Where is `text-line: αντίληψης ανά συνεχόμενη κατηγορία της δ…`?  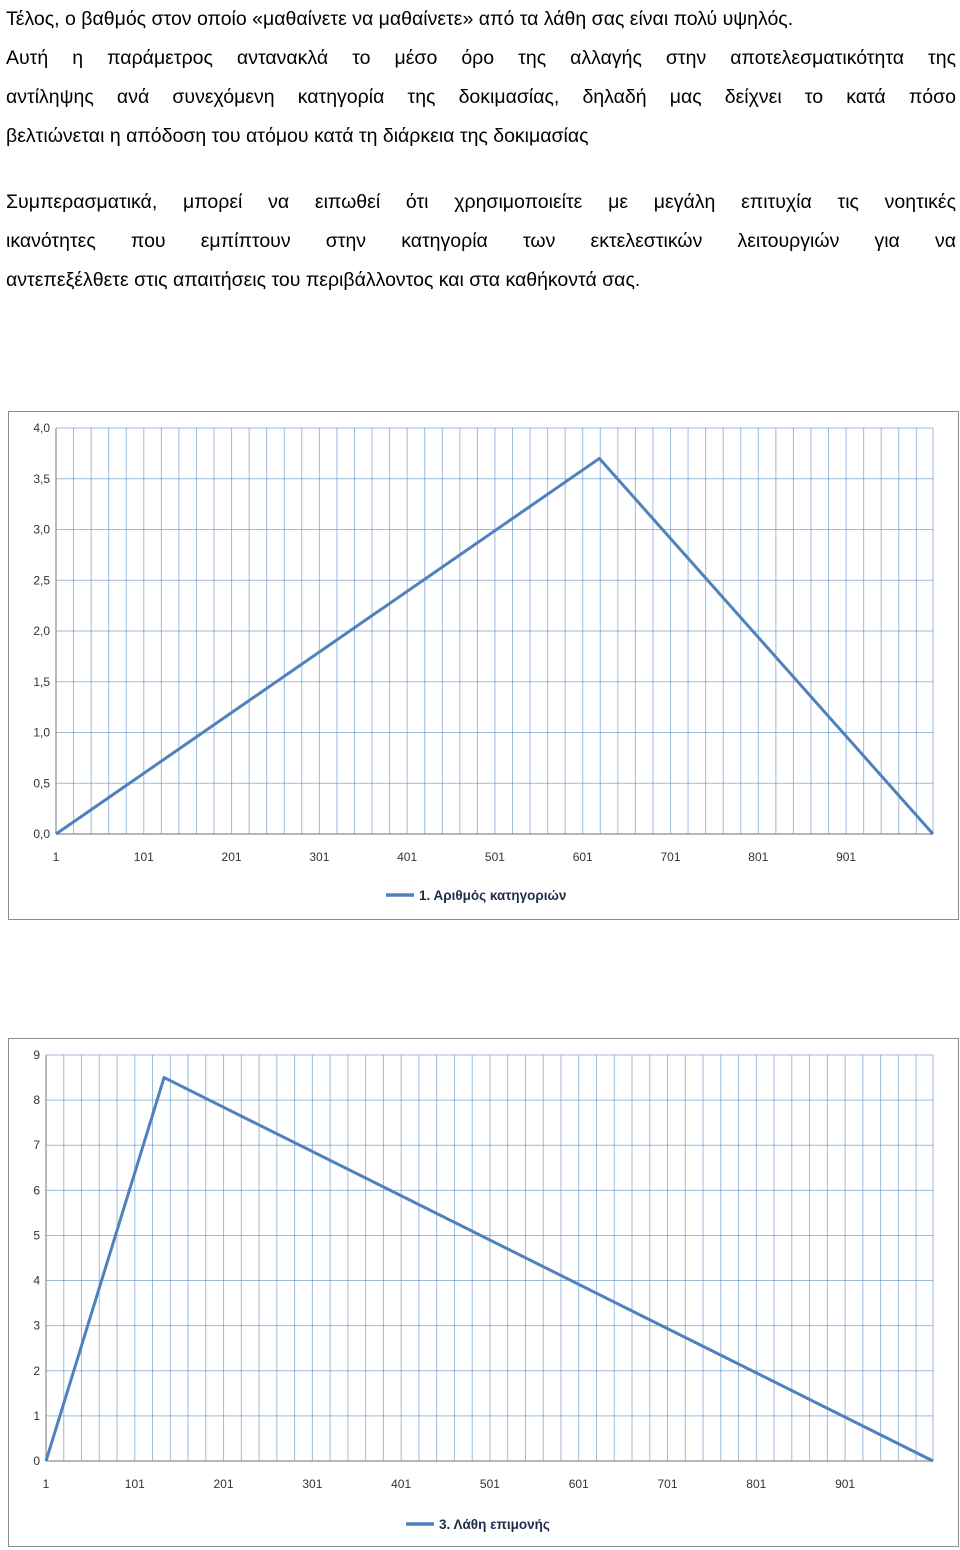
text-line: αντίληψης ανά συνεχόμενη κατηγορία της δ… is located at coordinates (481, 97).